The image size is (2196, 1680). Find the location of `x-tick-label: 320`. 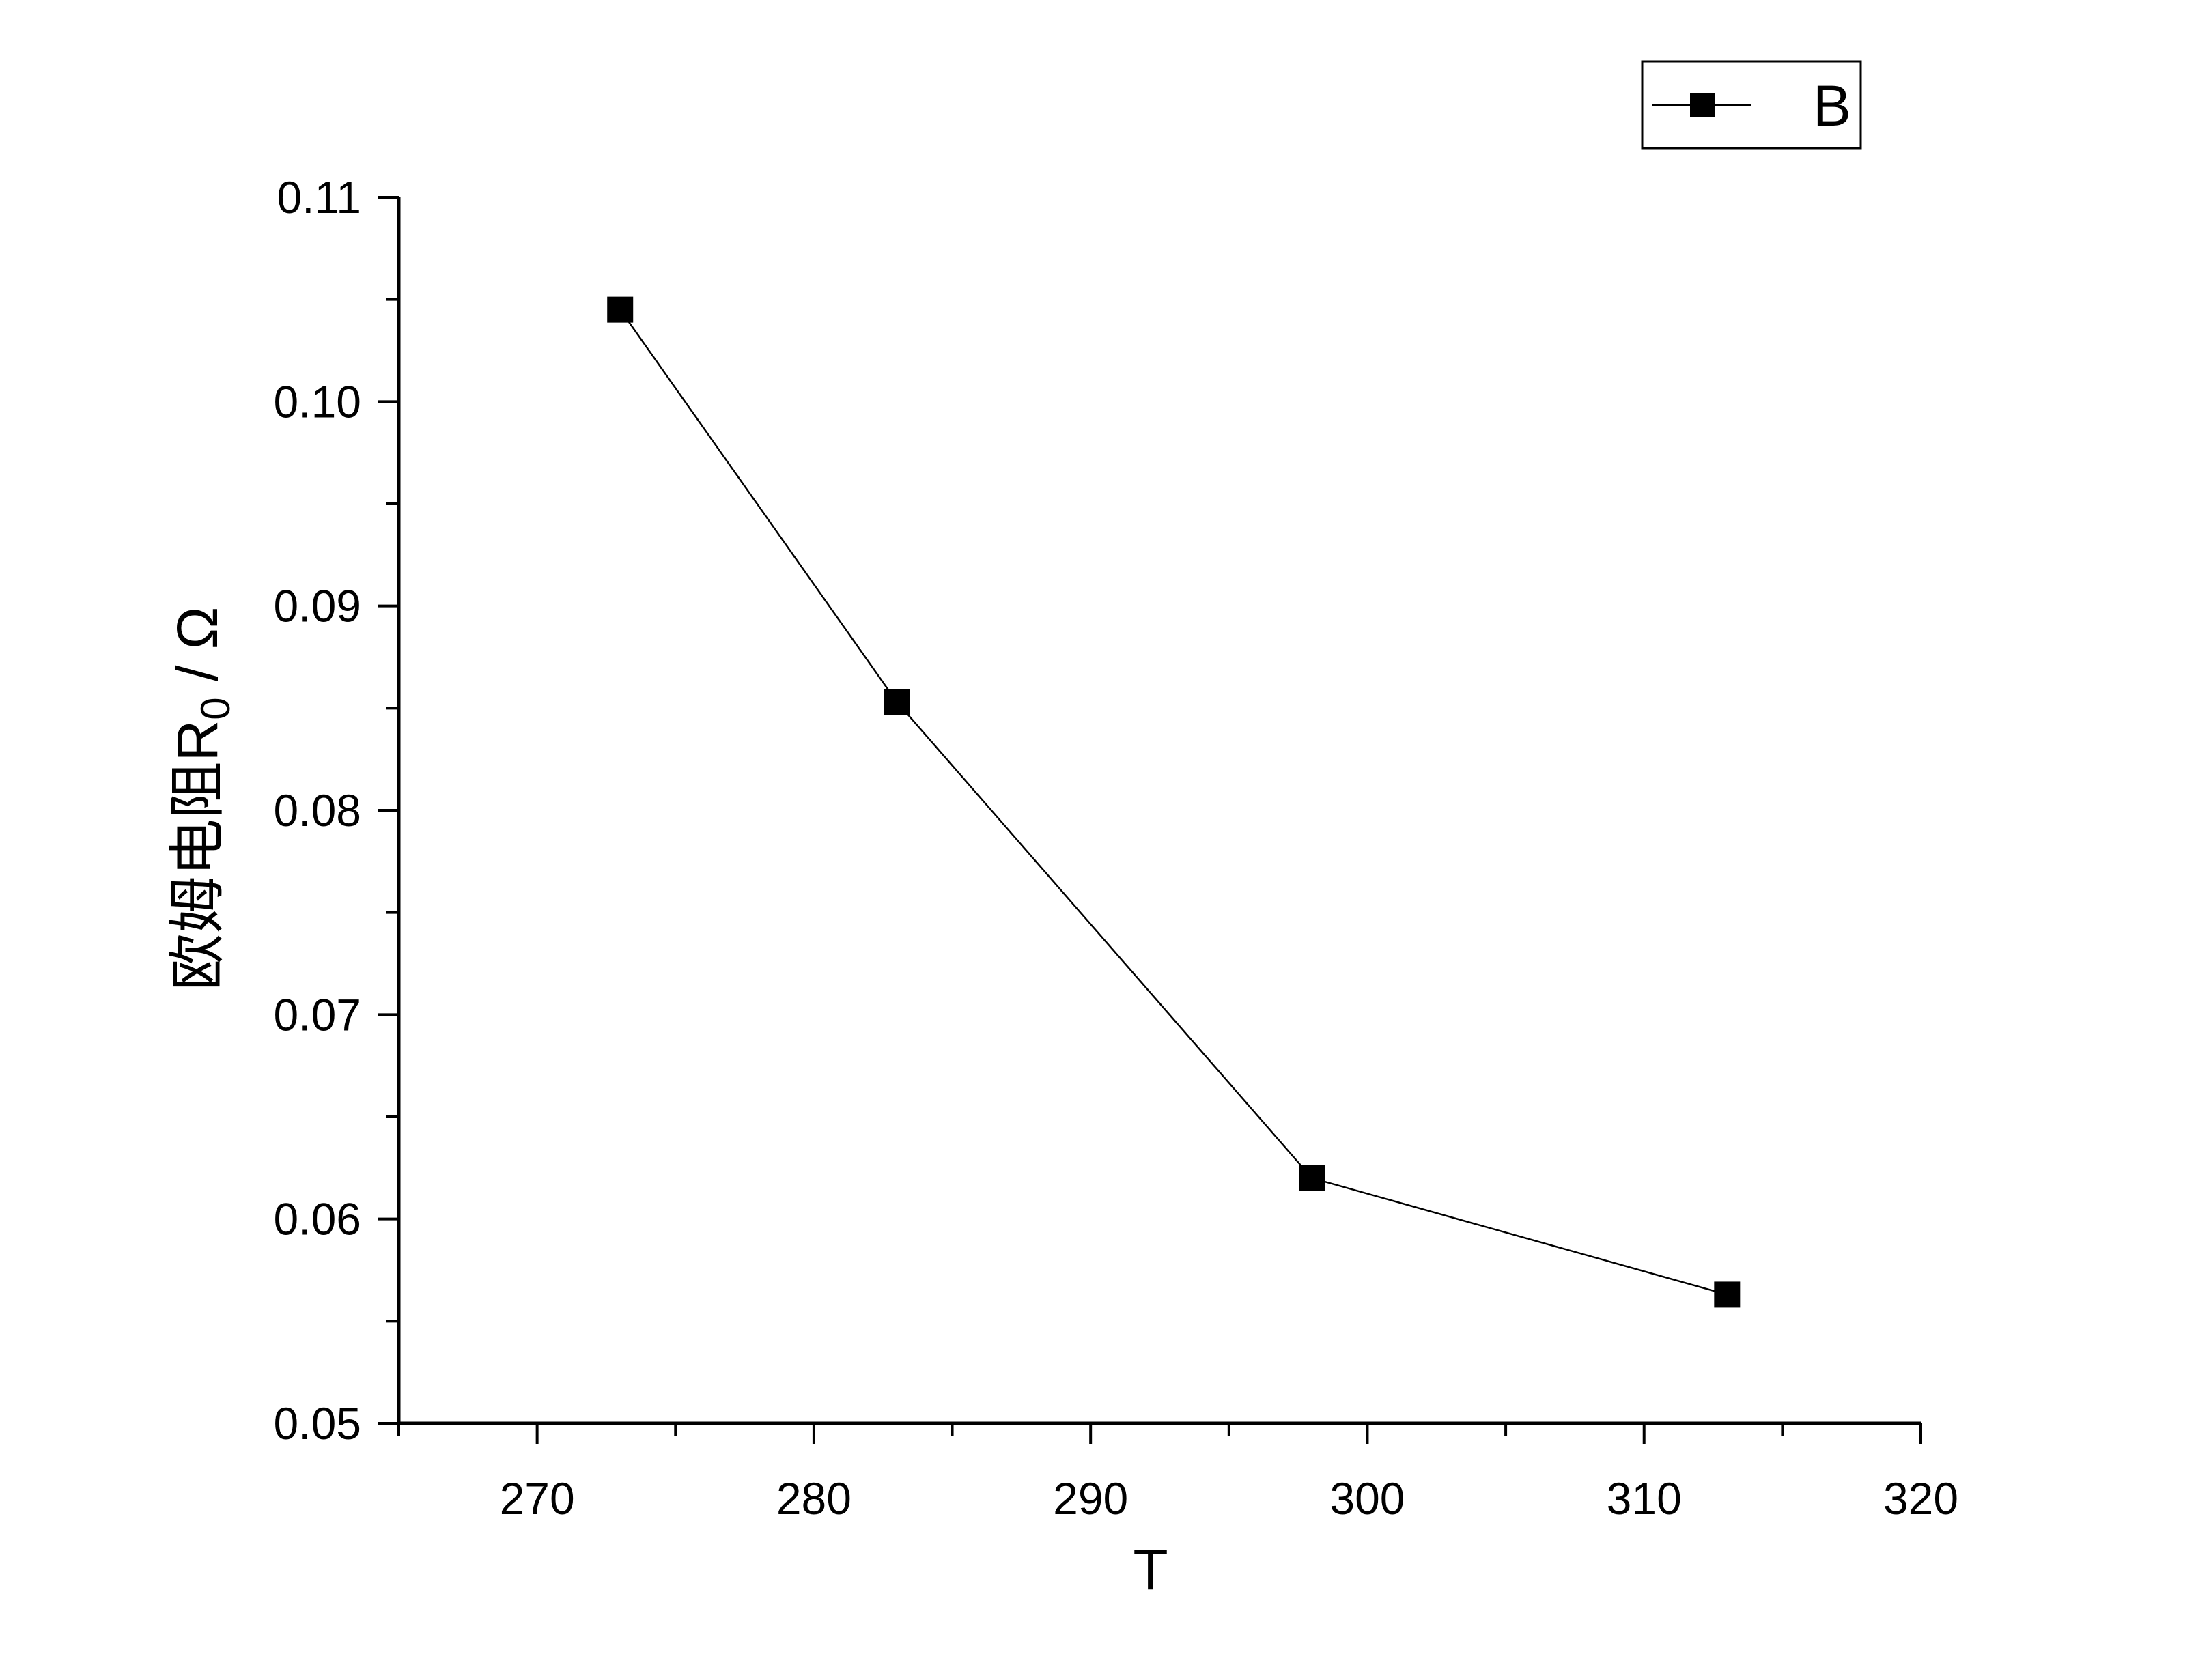

x-tick-label: 320 is located at coordinates (1920, 1498).